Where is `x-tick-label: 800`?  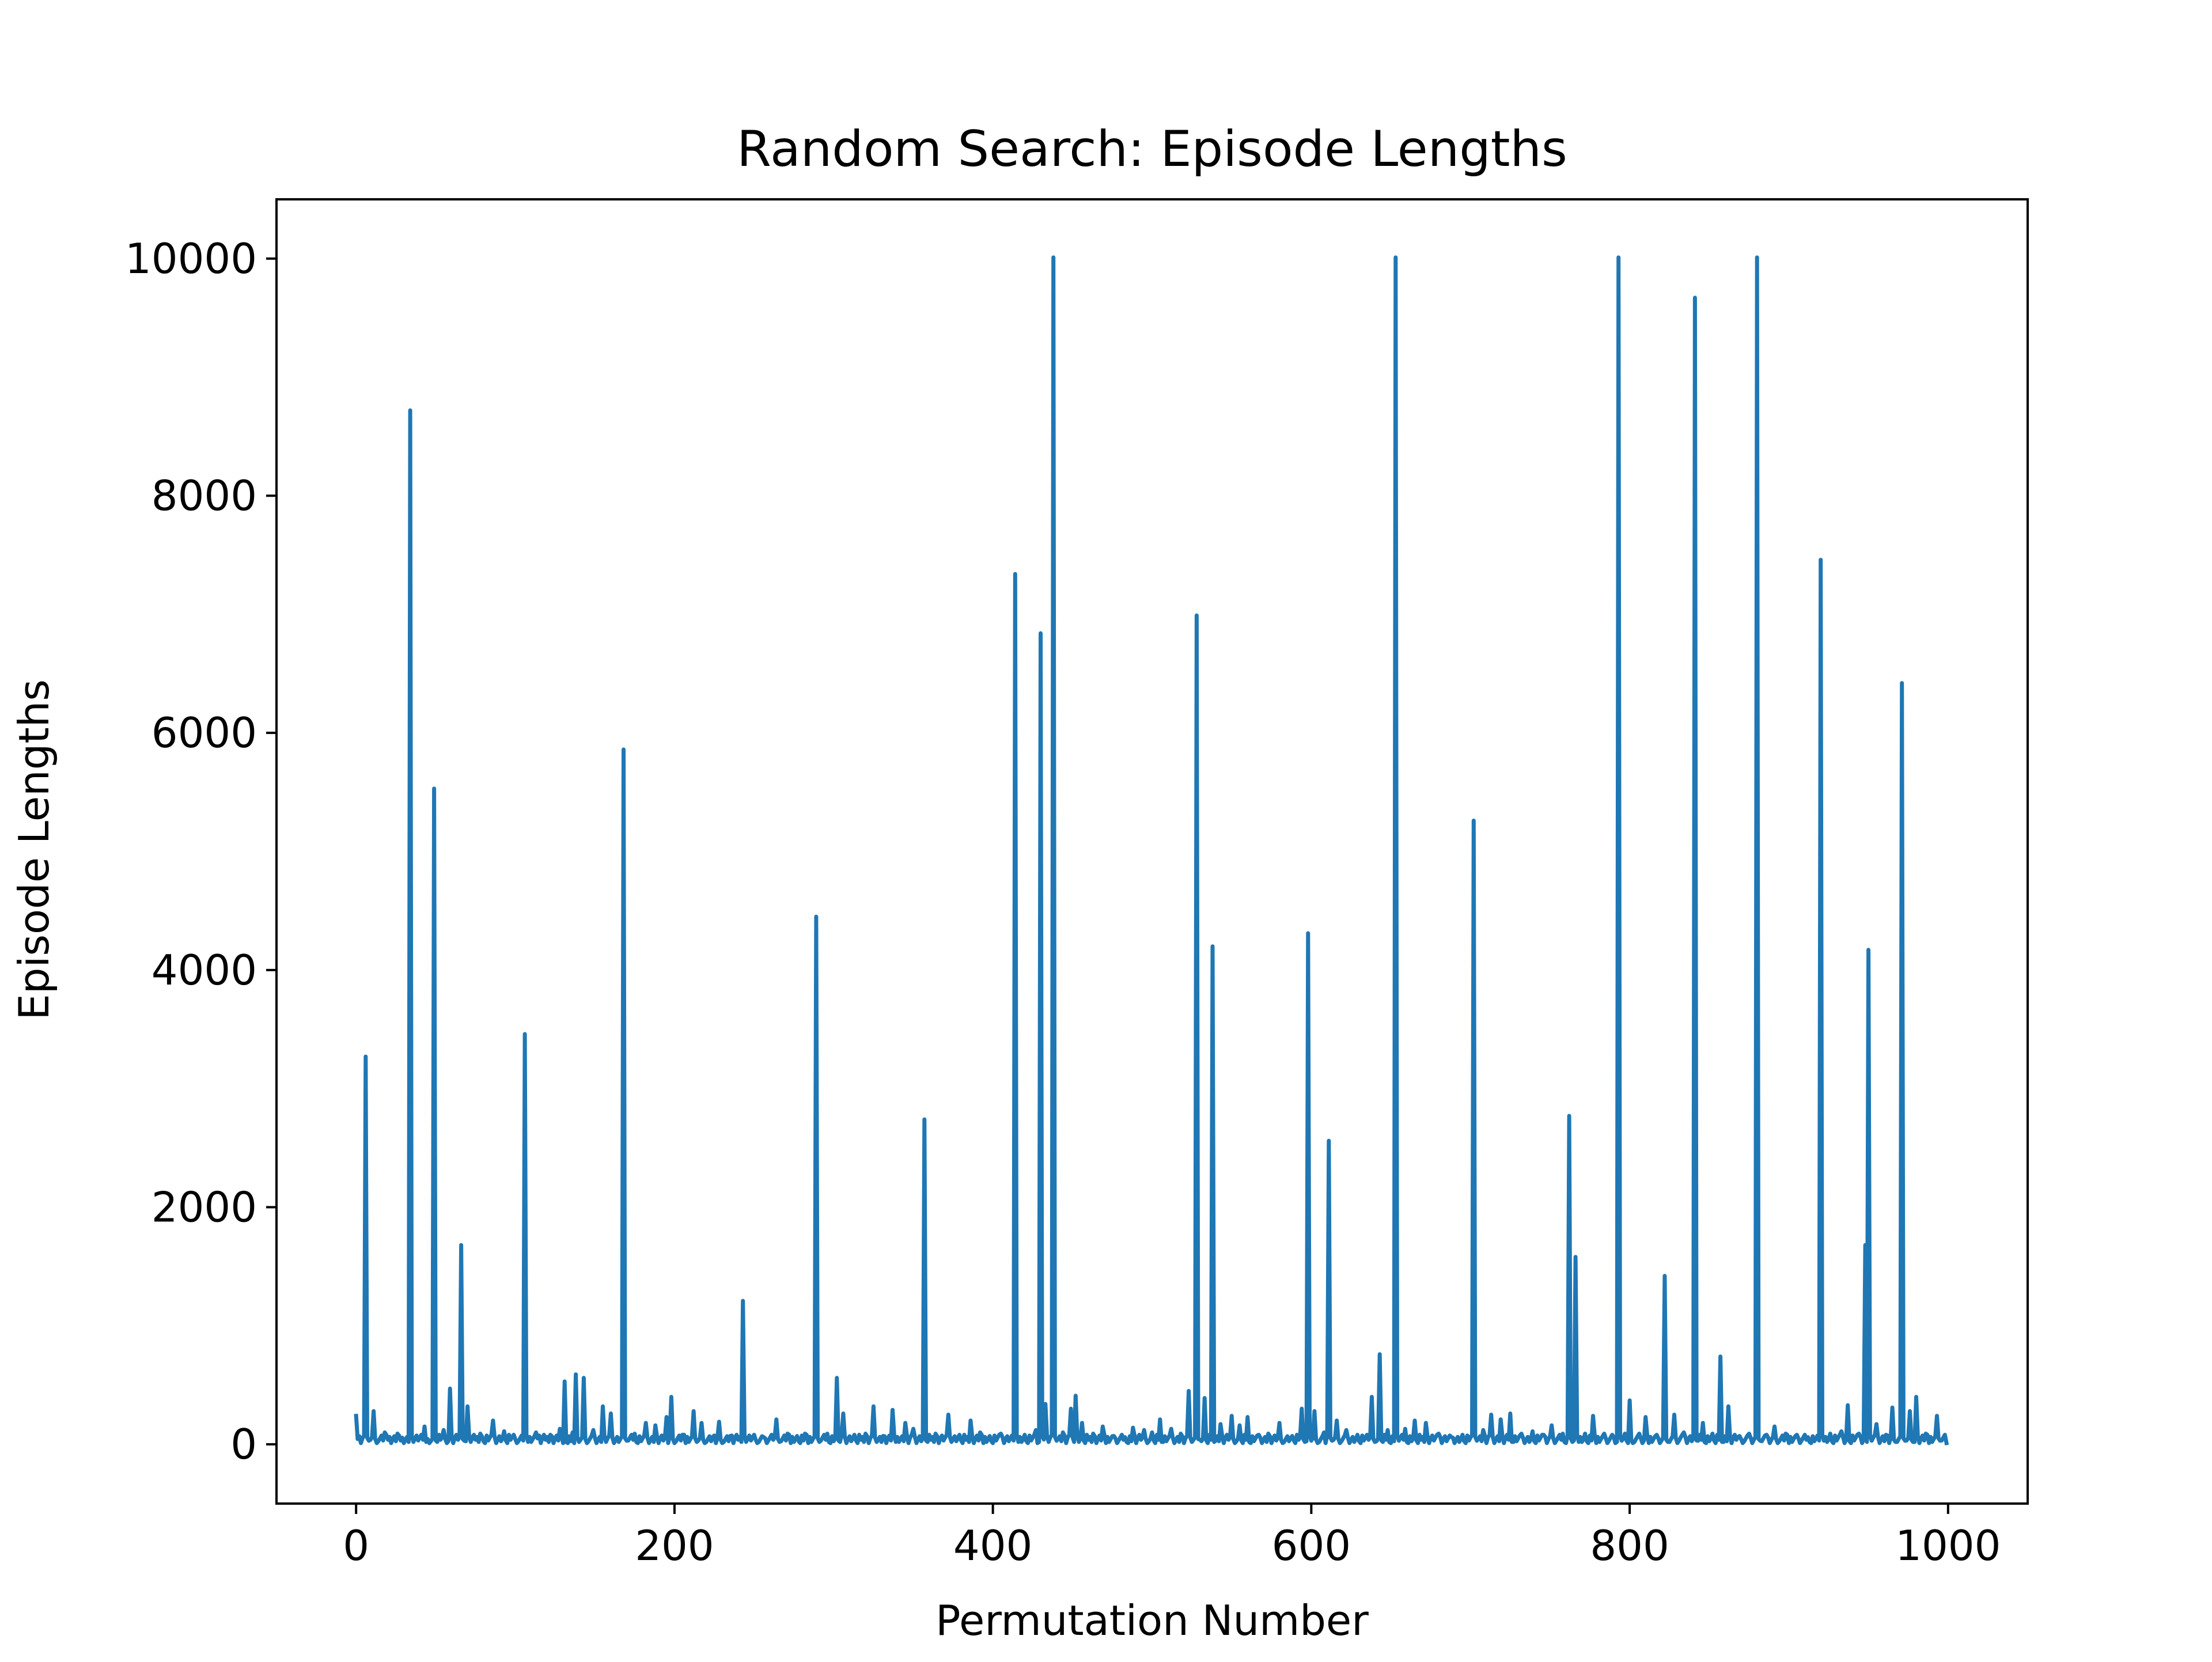
x-tick-label: 800 is located at coordinates (1629, 1545).